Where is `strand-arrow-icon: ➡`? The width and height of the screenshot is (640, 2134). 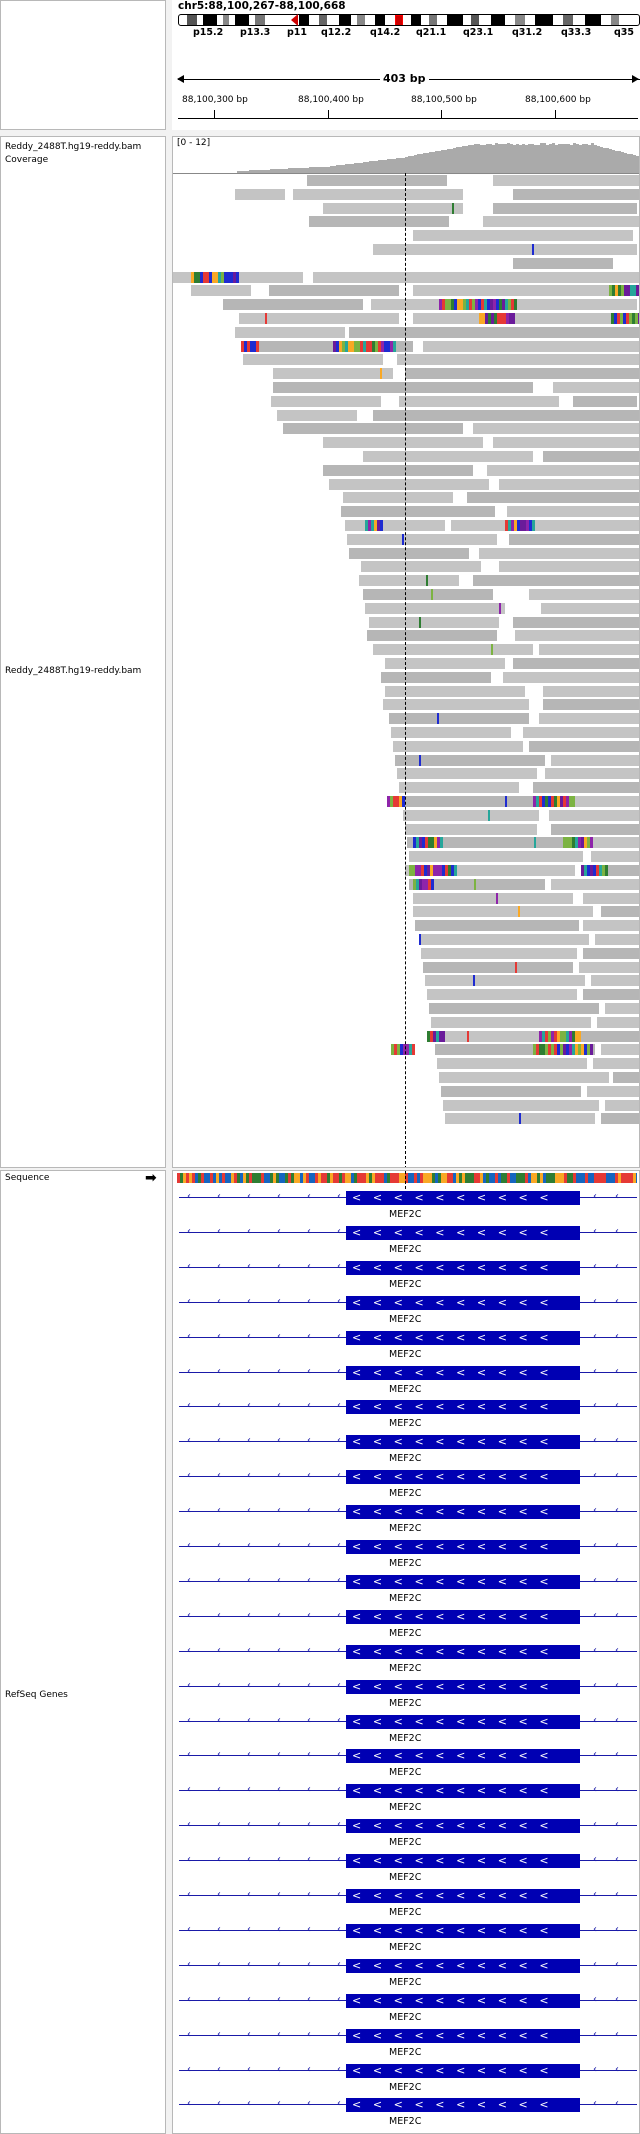 strand-arrow-icon: ➡ is located at coordinates (151, 1178).